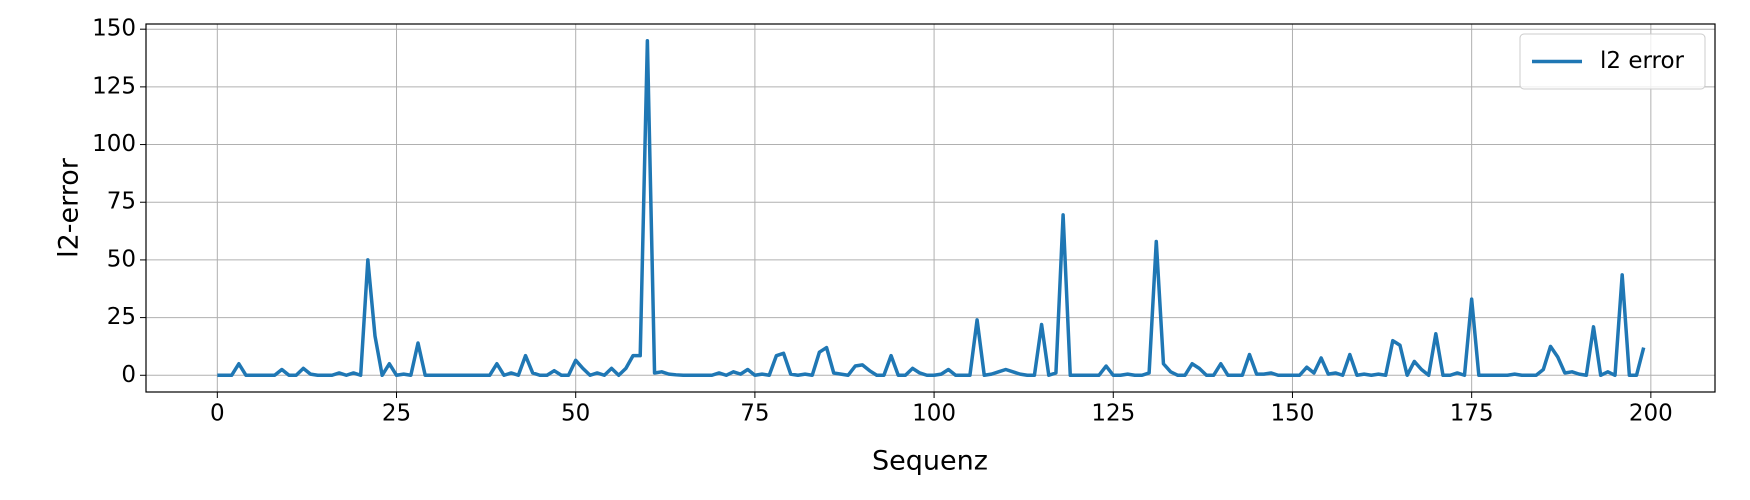  Describe the element at coordinates (1113, 414) in the screenshot. I see `x-tick-label: 125` at that location.